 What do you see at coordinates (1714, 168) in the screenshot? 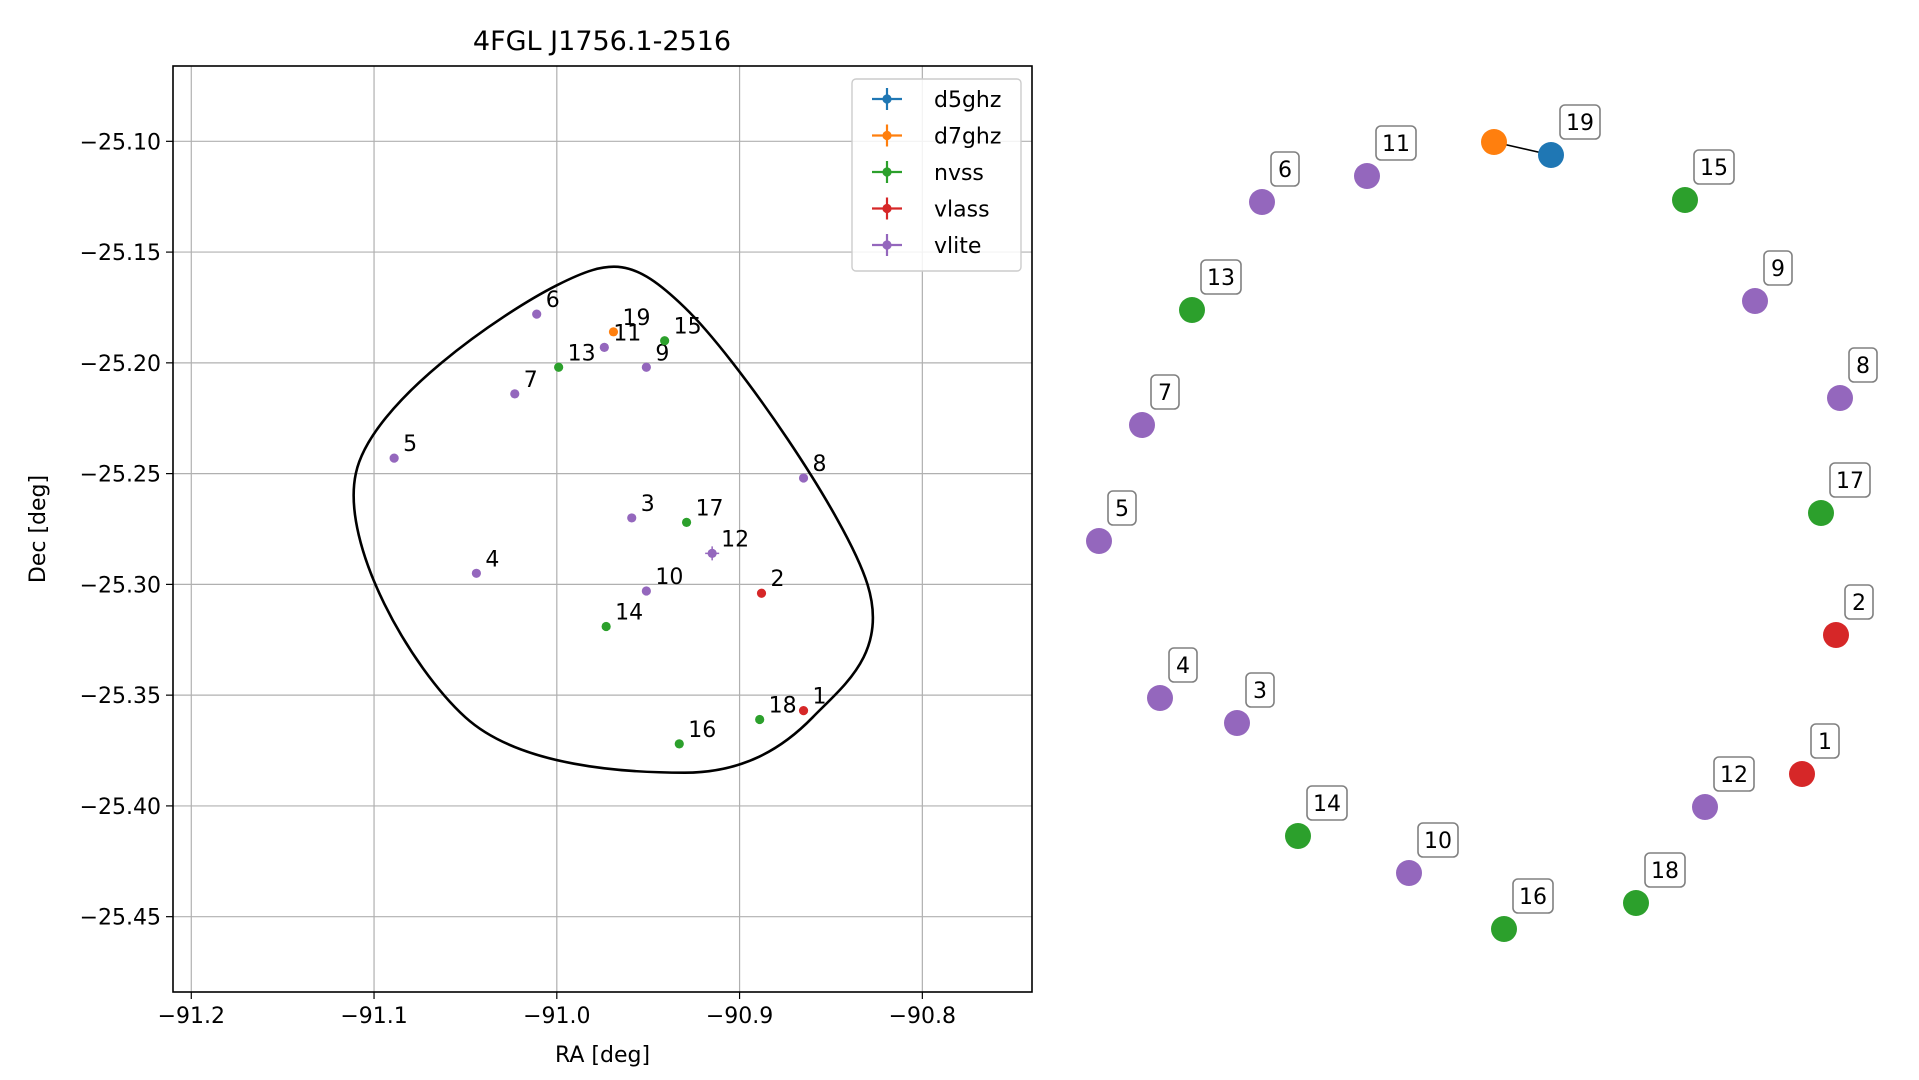
I see `network-node-label: 15` at bounding box center [1714, 168].